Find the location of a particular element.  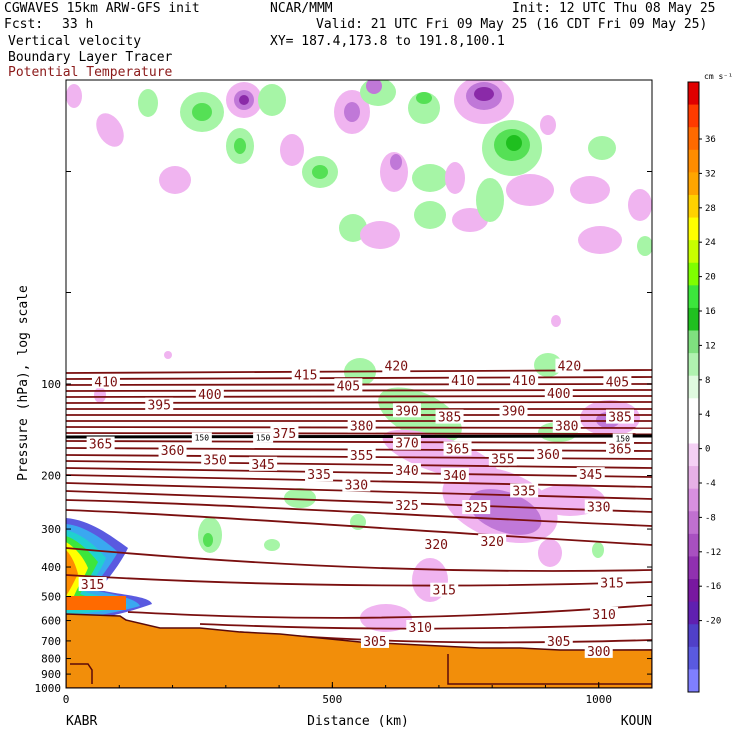

colorbar-label: 8 is located at coordinates (707, 381).